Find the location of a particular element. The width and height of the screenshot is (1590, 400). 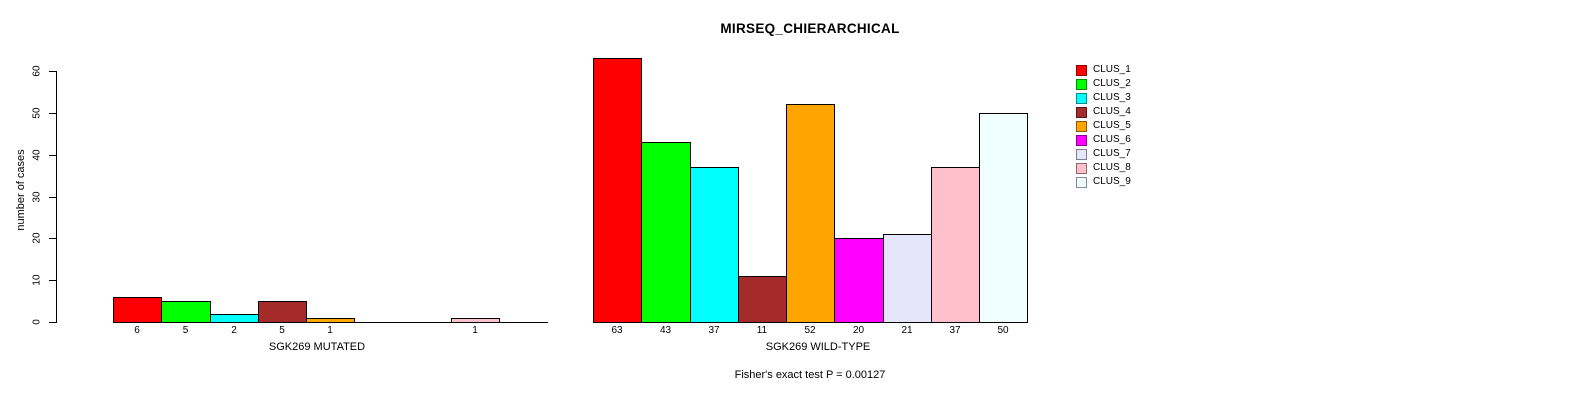

bar-value-label: 63 is located at coordinates (617, 330).